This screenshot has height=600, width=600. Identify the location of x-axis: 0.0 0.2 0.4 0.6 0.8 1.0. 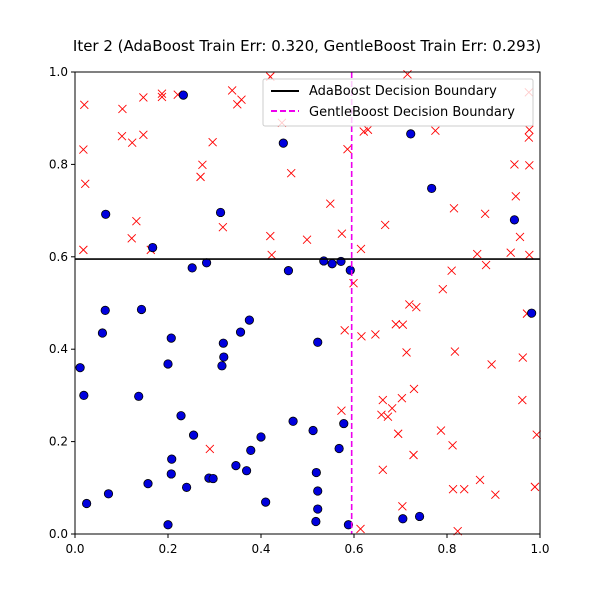
(307, 545).